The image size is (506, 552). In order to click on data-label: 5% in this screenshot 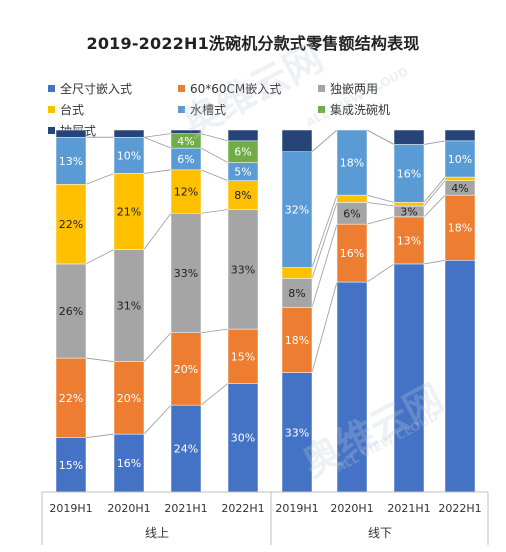, I will do `click(242, 172)`.